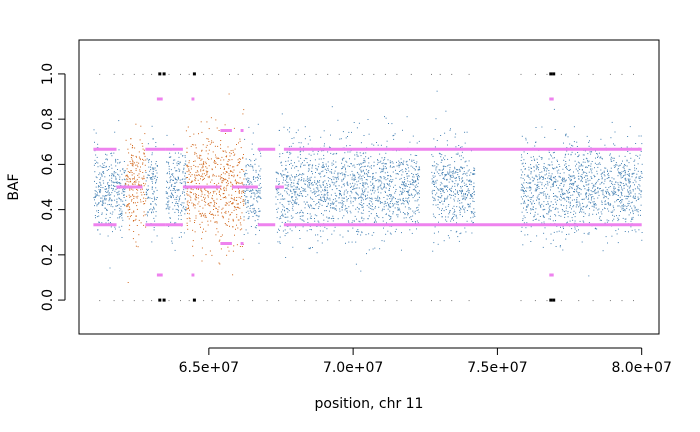 This screenshot has width=700, height=432. I want to click on x-tick-label: 6.5e+07, so click(209, 368).